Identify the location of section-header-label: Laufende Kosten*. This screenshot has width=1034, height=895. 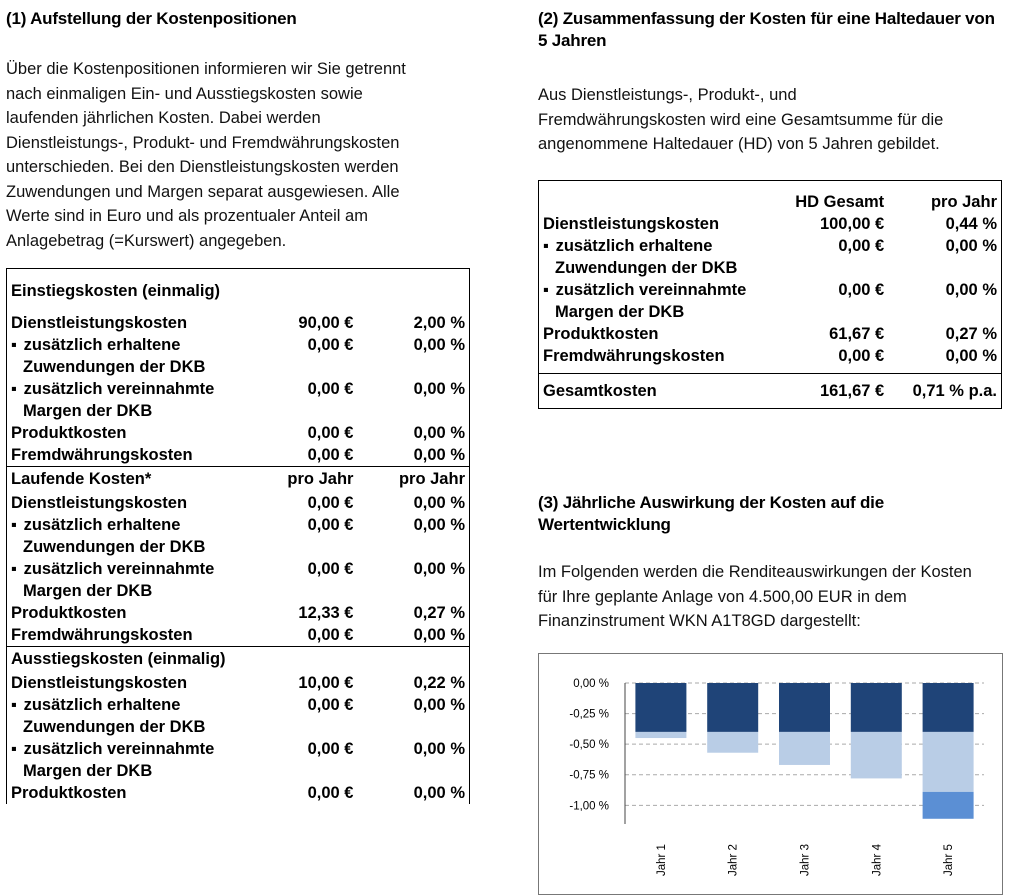
(135, 479).